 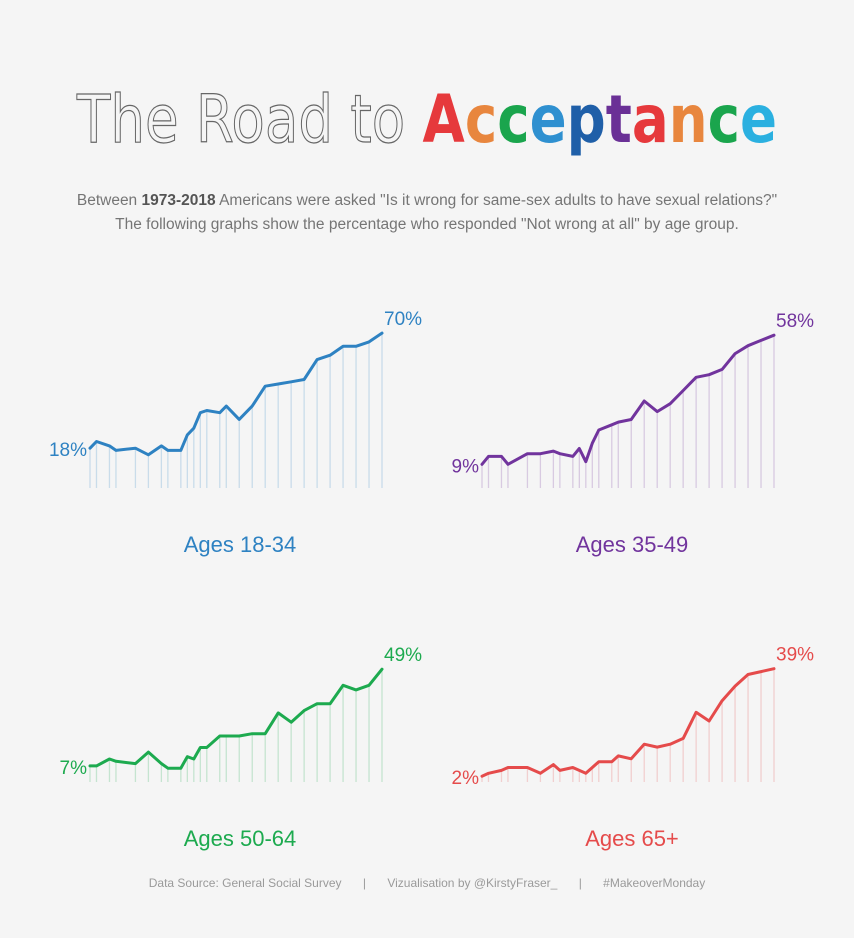 I want to click on footer-source: Data Source: General Social Survey, so click(x=245, y=883).